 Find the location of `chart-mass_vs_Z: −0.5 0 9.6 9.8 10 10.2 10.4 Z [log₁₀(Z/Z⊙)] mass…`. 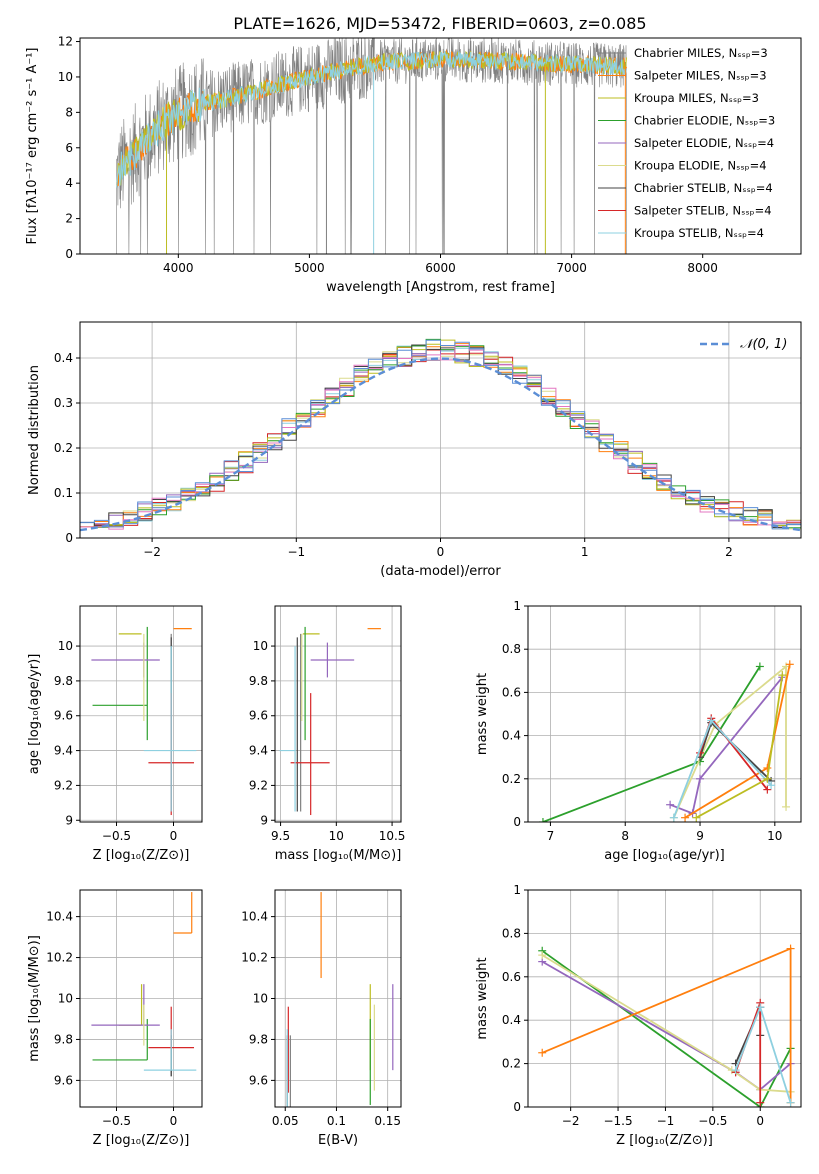

chart-mass_vs_Z: −0.5 0 9.6 9.8 10 10.2 10.4 Z [log₁₀(Z/Z⊙)] mass… is located at coordinates (115, 1018).